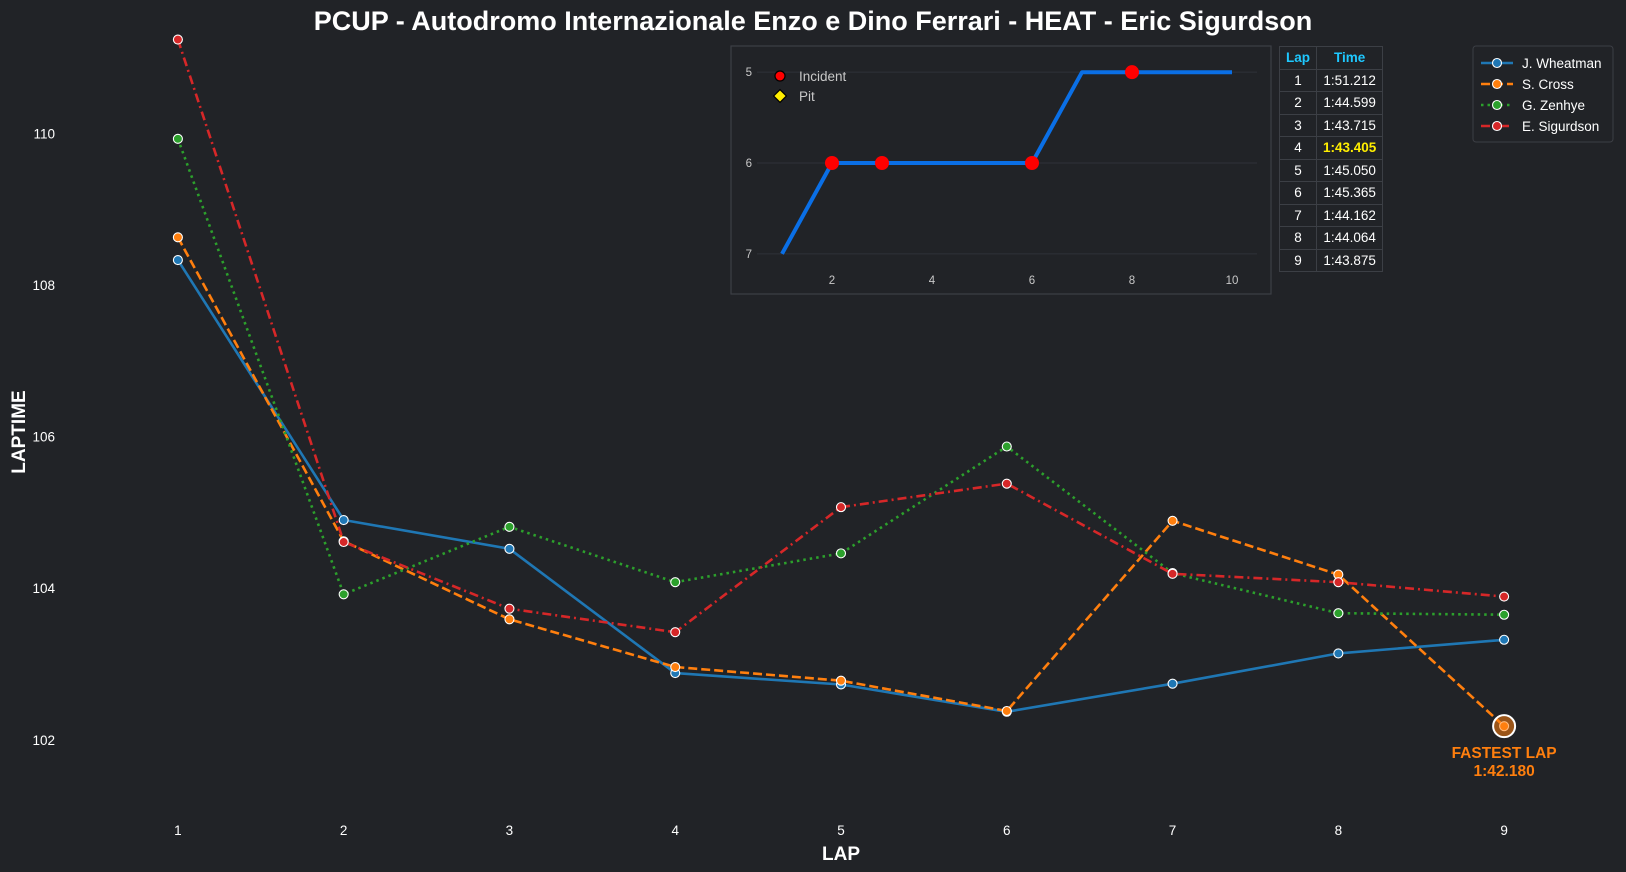 The image size is (1626, 872). What do you see at coordinates (1007, 830) in the screenshot?
I see `x-tick-label: 6` at bounding box center [1007, 830].